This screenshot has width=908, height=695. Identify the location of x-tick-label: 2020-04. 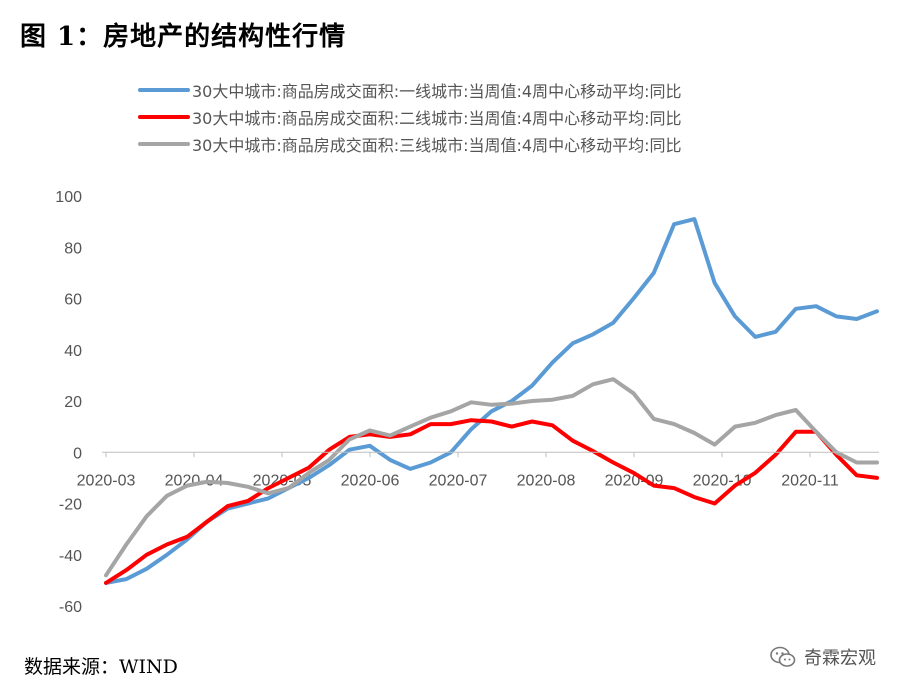
(194, 480).